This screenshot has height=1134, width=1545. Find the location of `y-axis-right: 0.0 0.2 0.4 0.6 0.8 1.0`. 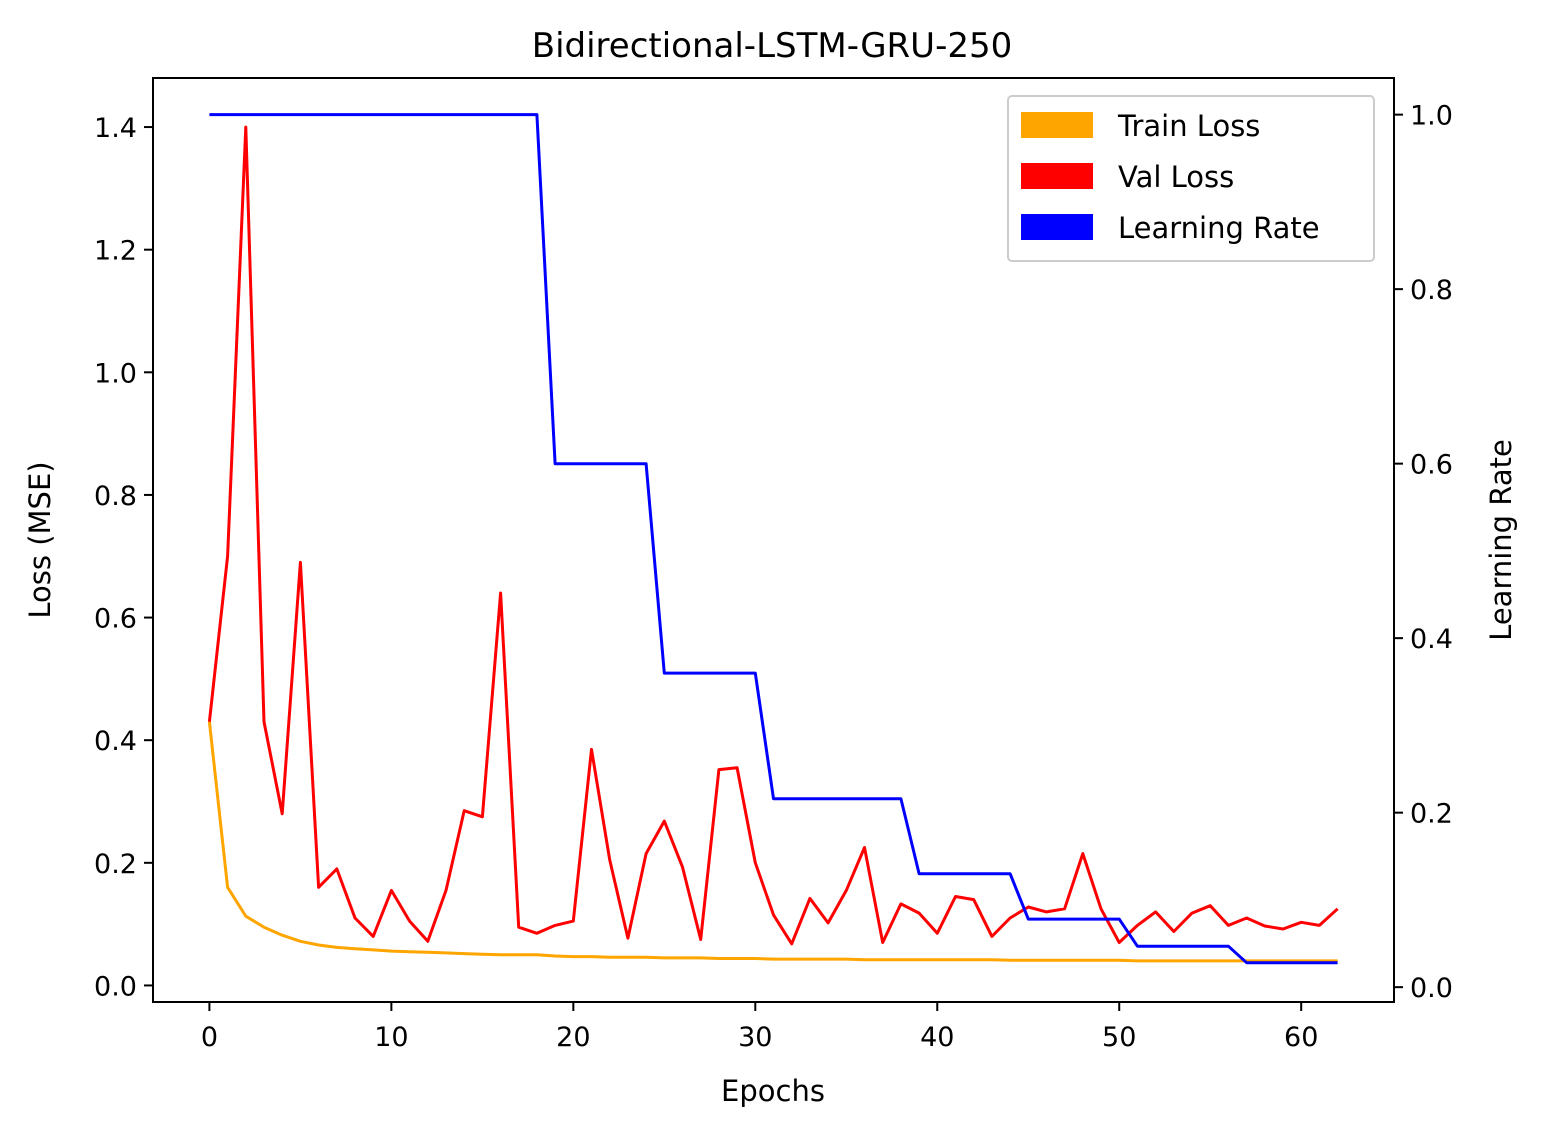

y-axis-right: 0.0 0.2 0.4 0.6 0.8 1.0 is located at coordinates (1423, 552).